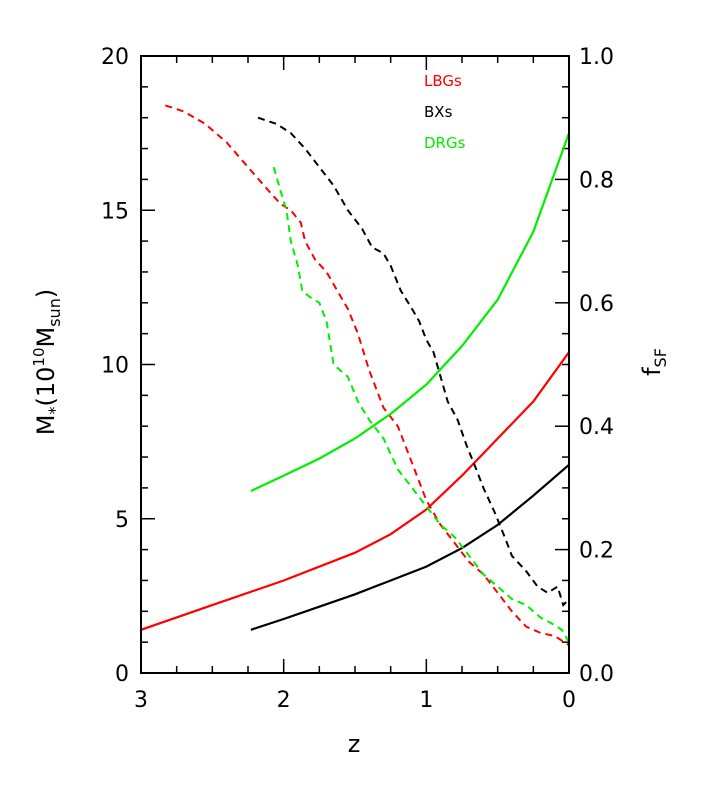 Image resolution: width=709 pixels, height=786 pixels. What do you see at coordinates (596, 674) in the screenshot?
I see `y-right-tick-label: 0.0` at bounding box center [596, 674].